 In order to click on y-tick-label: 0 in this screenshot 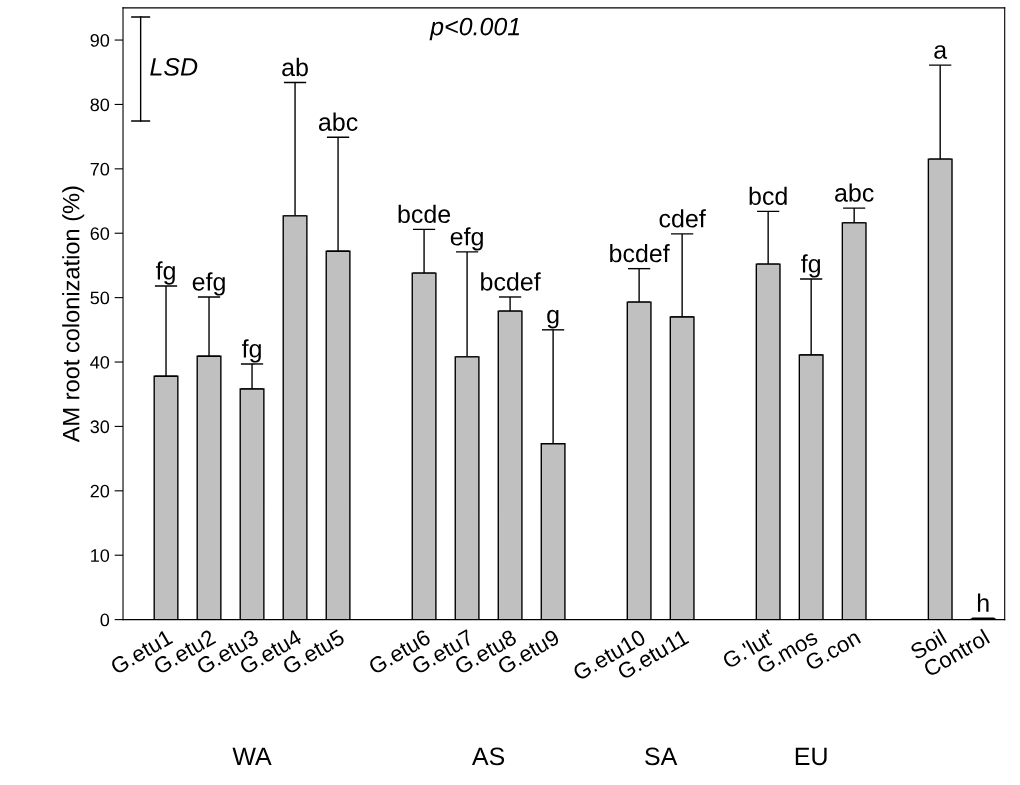, I will do `click(105, 620)`.